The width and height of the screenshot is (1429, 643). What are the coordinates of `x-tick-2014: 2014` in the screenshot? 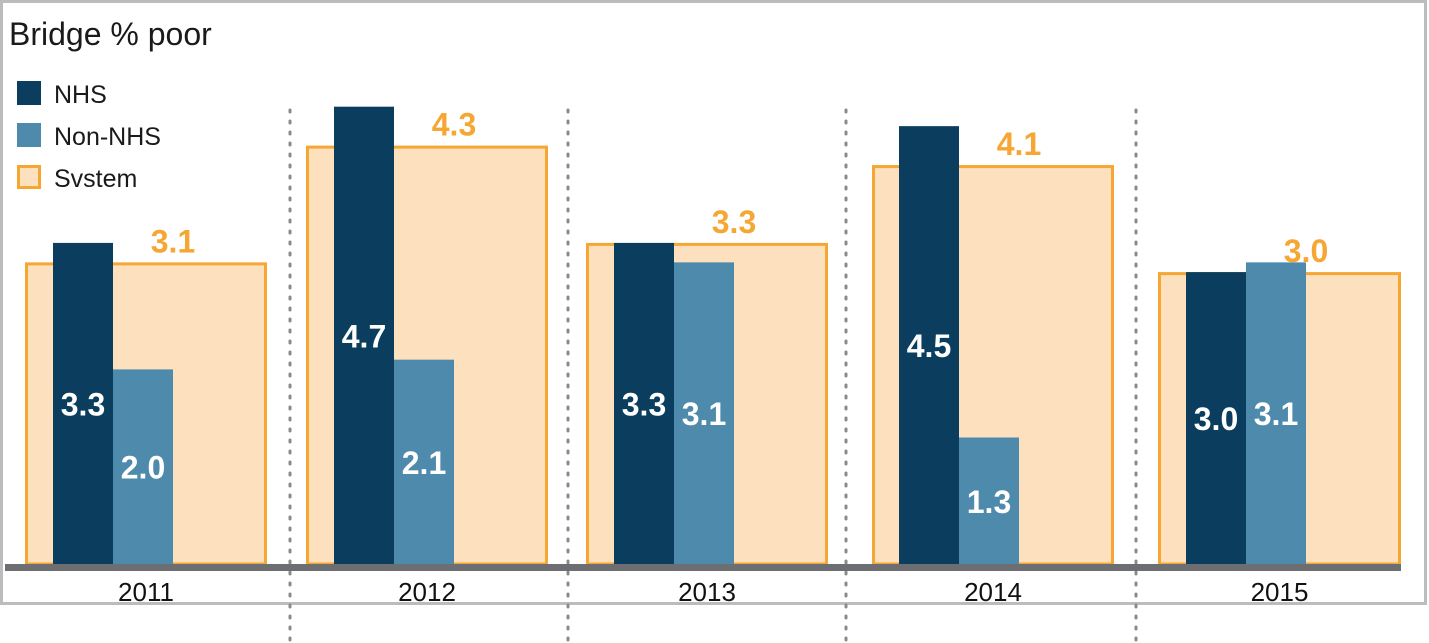 It's located at (993, 592).